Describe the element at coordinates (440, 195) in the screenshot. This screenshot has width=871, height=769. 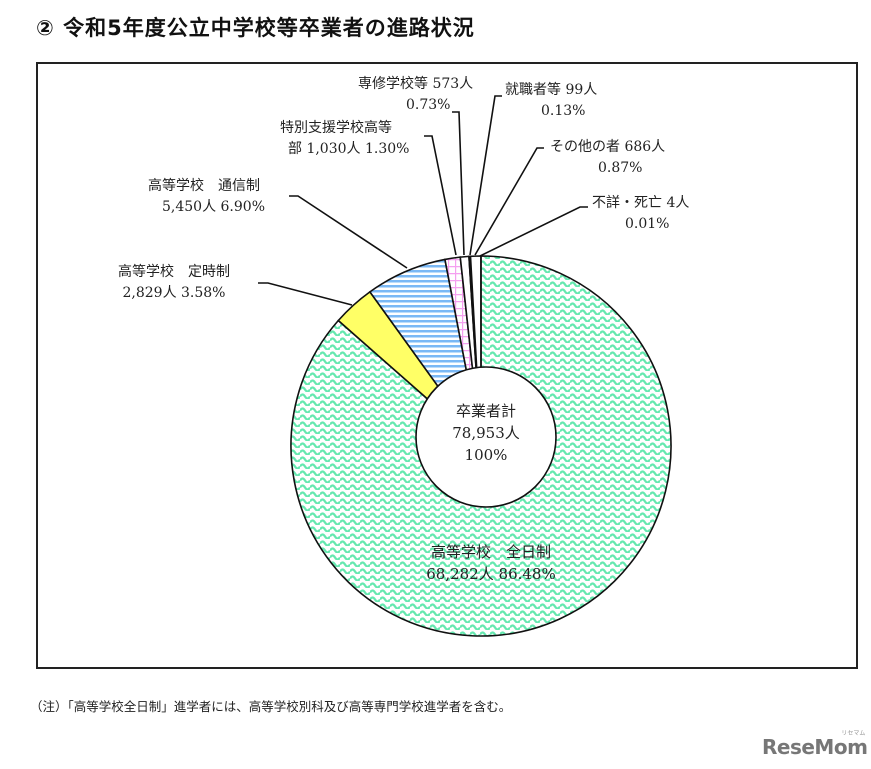
I see `leader-line-tokubetsu` at that location.